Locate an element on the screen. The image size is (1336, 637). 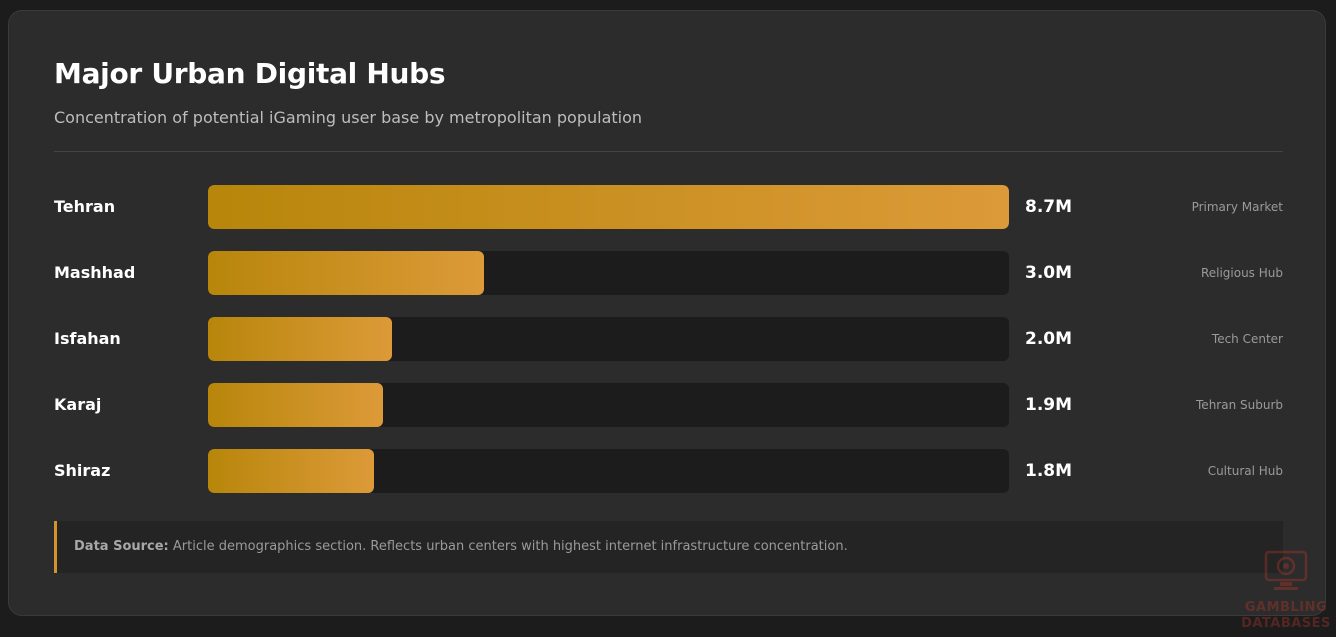
watermark-line1: GAMBLING is located at coordinates (1286, 607).